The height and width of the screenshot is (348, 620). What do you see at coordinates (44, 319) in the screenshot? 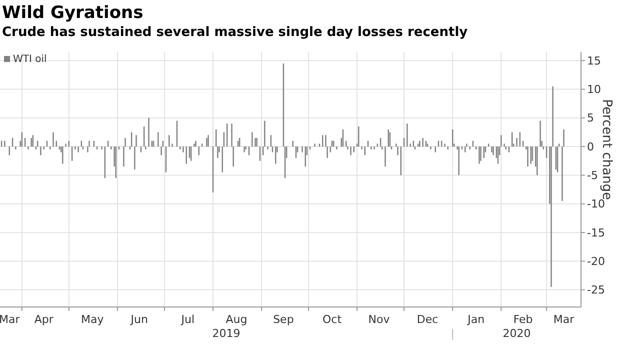
I see `x-tick-label: Apr` at bounding box center [44, 319].